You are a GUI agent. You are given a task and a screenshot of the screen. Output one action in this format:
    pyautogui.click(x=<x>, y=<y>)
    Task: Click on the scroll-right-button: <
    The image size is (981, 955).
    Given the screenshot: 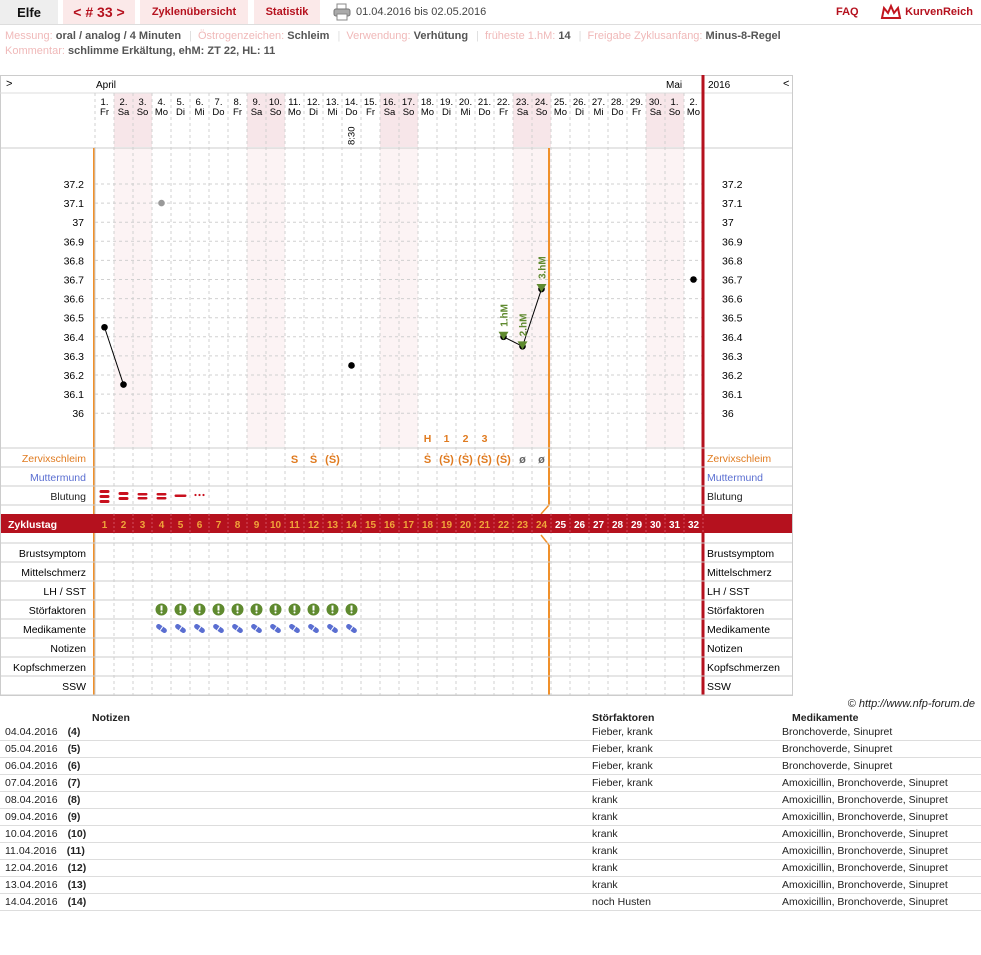 What is the action you would take?
    pyautogui.click(x=786, y=84)
    